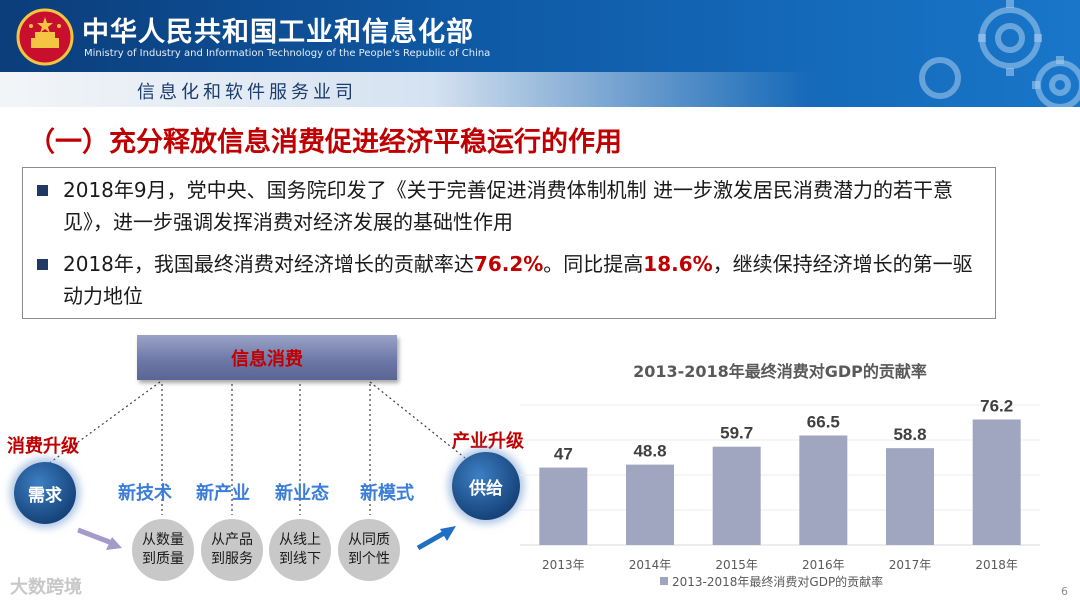 The width and height of the screenshot is (1080, 608). Describe the element at coordinates (777, 581) in the screenshot. I see `legend-label: 2013-2018年最终消费对GDP的贡献率` at that location.